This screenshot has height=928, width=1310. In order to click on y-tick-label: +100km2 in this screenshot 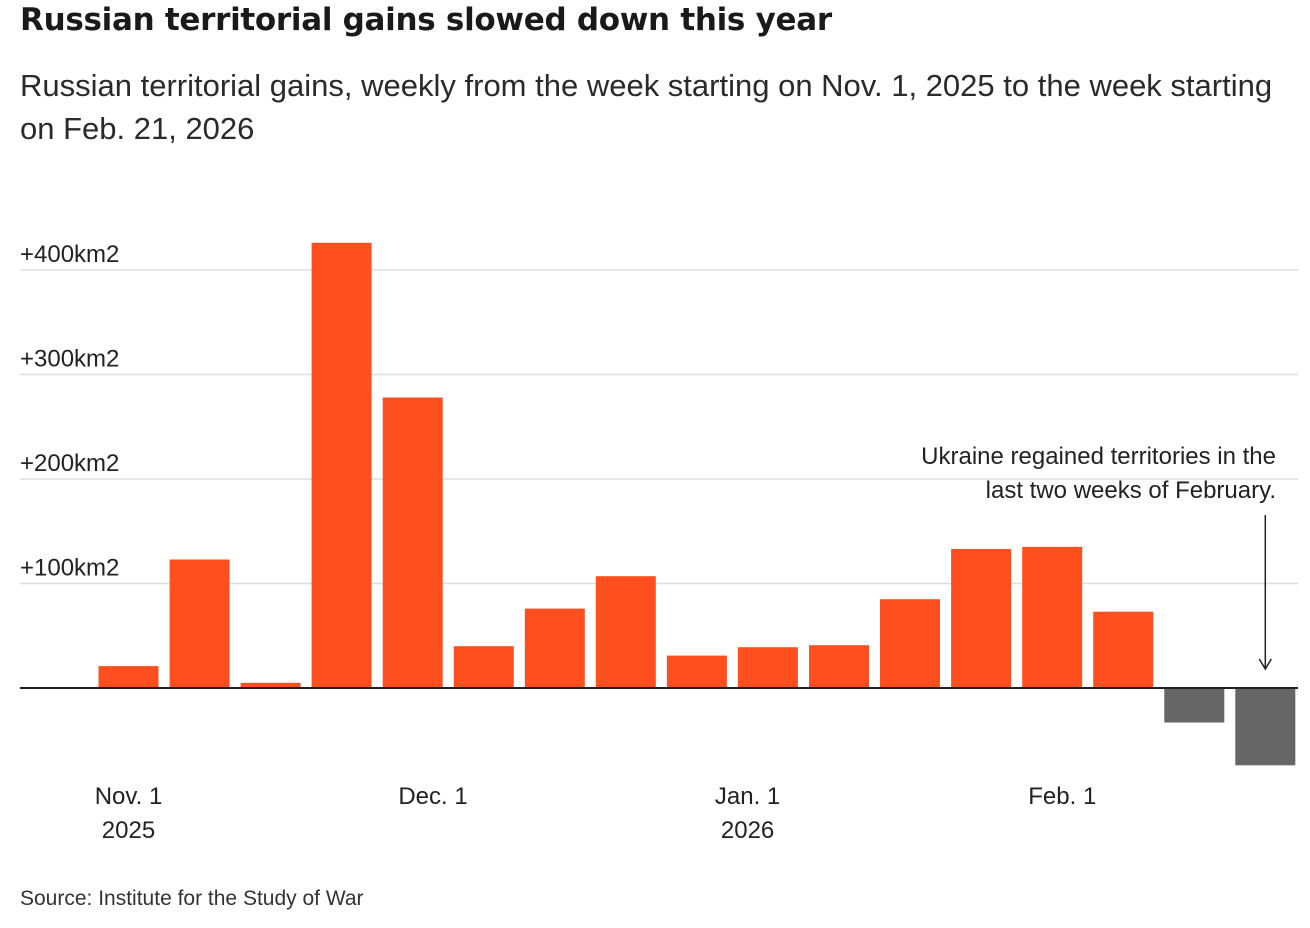, I will do `click(69, 568)`.